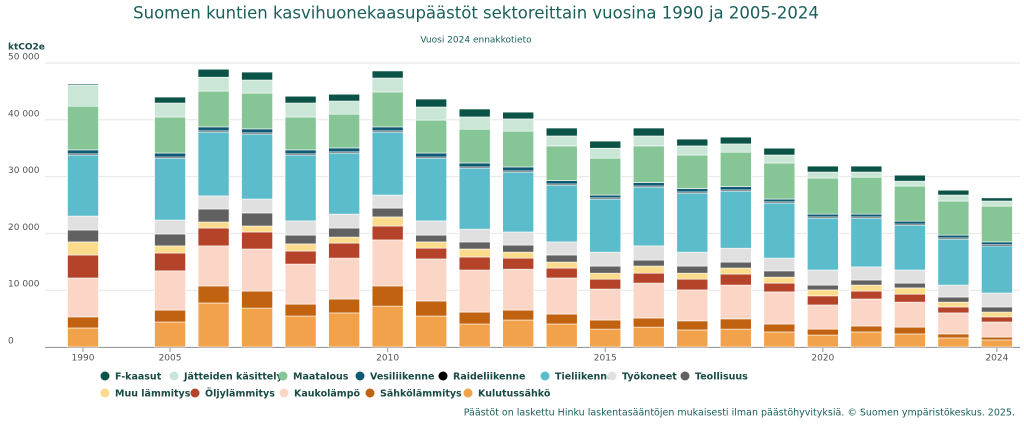 The image size is (1024, 425). What do you see at coordinates (327, 394) in the screenshot?
I see `legend-label: Kaukolämpö` at bounding box center [327, 394].